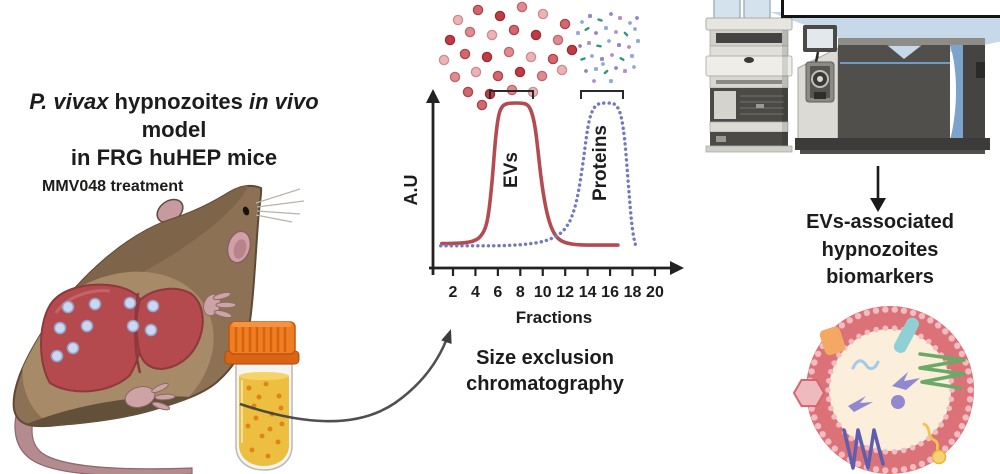 The height and width of the screenshot is (474, 1000). I want to click on x-tick-label: 18, so click(632, 292).